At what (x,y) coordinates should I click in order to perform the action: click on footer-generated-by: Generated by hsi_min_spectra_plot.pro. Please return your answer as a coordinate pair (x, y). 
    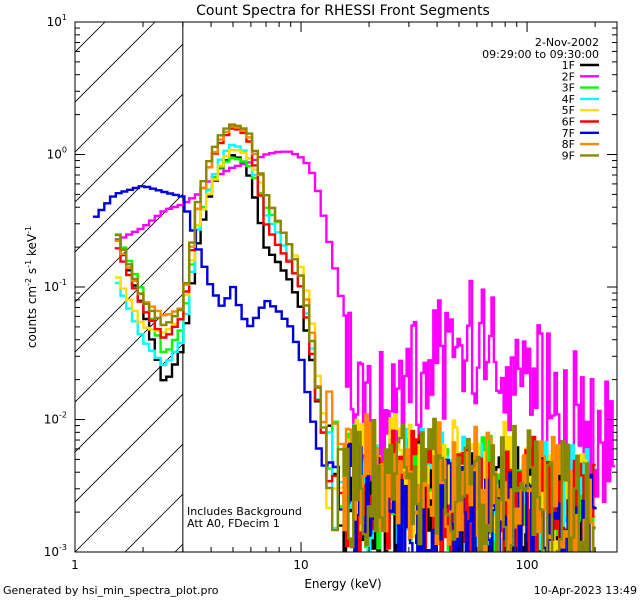
    Looking at the image, I should click on (111, 590).